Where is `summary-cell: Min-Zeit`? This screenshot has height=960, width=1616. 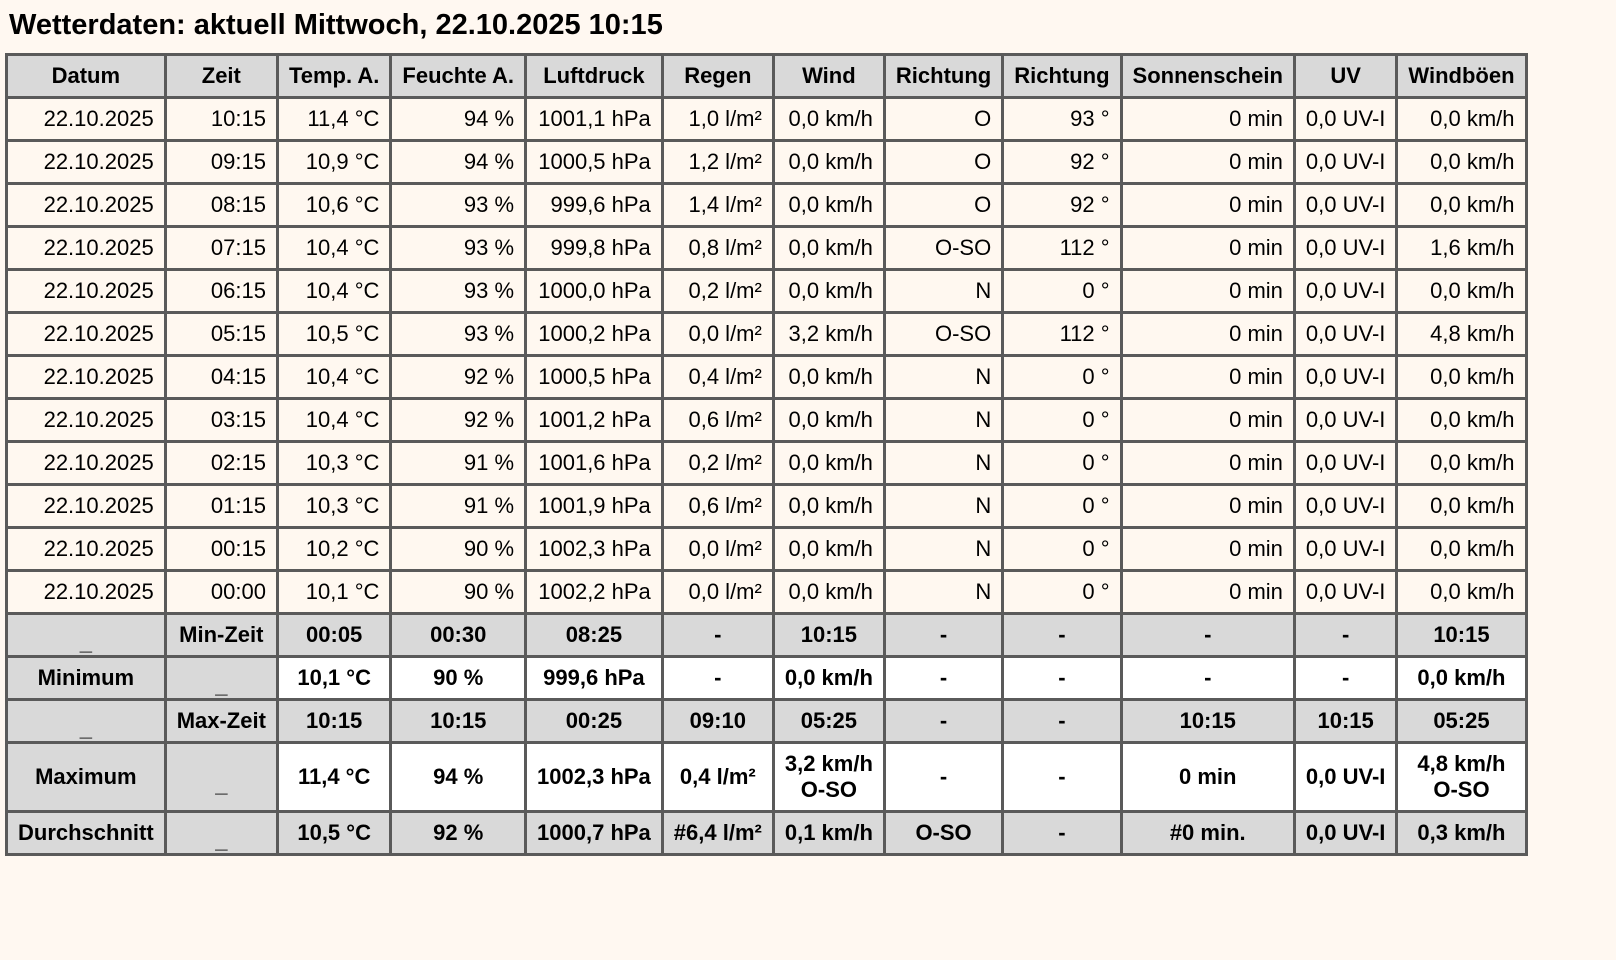 summary-cell: Min-Zeit is located at coordinates (221, 635).